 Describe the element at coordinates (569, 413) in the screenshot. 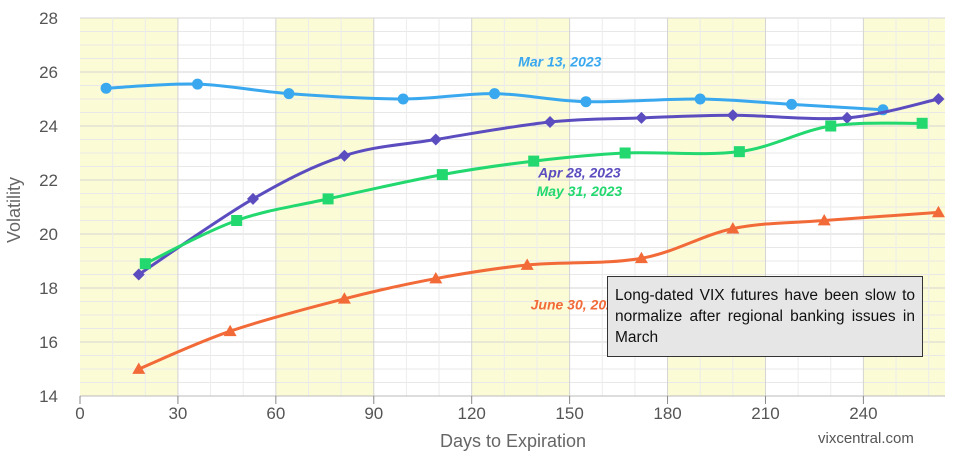

I see `x-tick-label: 150` at that location.